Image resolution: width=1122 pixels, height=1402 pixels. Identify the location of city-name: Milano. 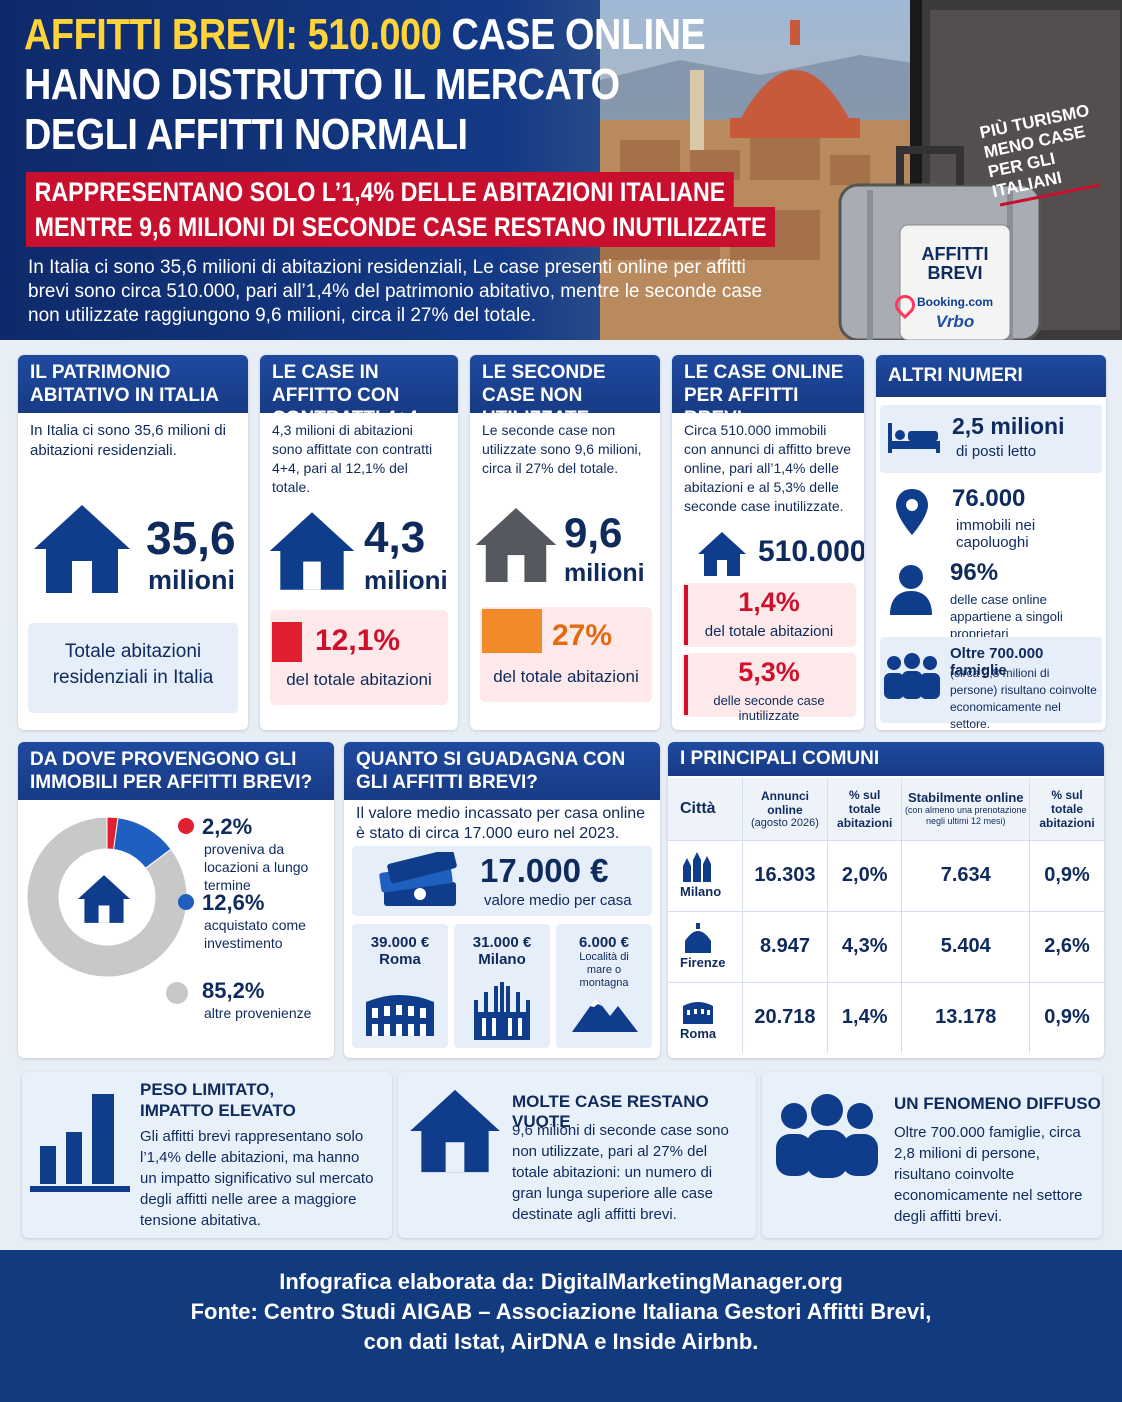
(701, 891).